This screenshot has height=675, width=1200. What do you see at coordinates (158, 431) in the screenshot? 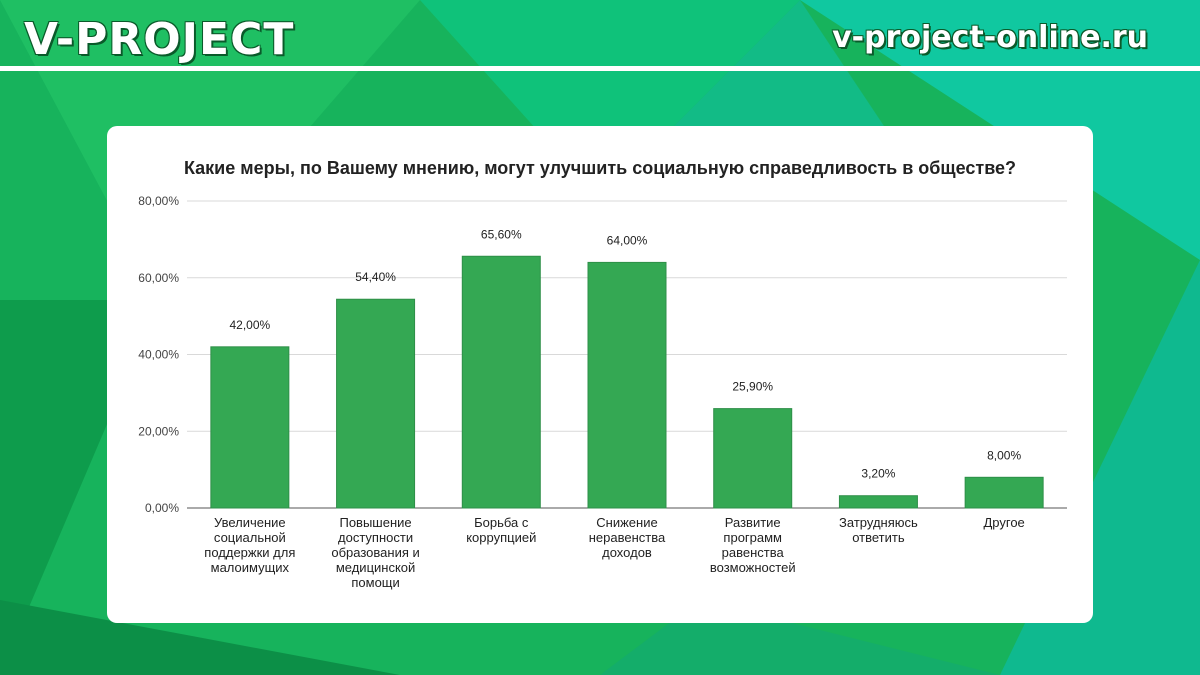
I see `y-tick-label: 20,00%` at bounding box center [158, 431].